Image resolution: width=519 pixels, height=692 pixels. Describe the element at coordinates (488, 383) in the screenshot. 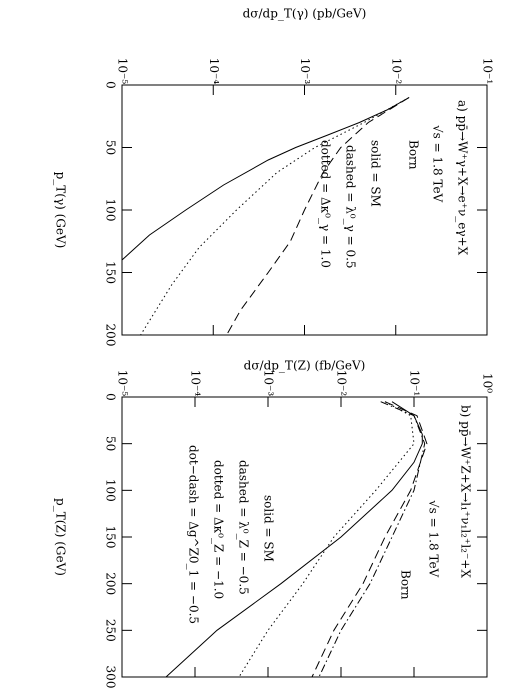

I see `y-tick-label: 10⁰` at that location.